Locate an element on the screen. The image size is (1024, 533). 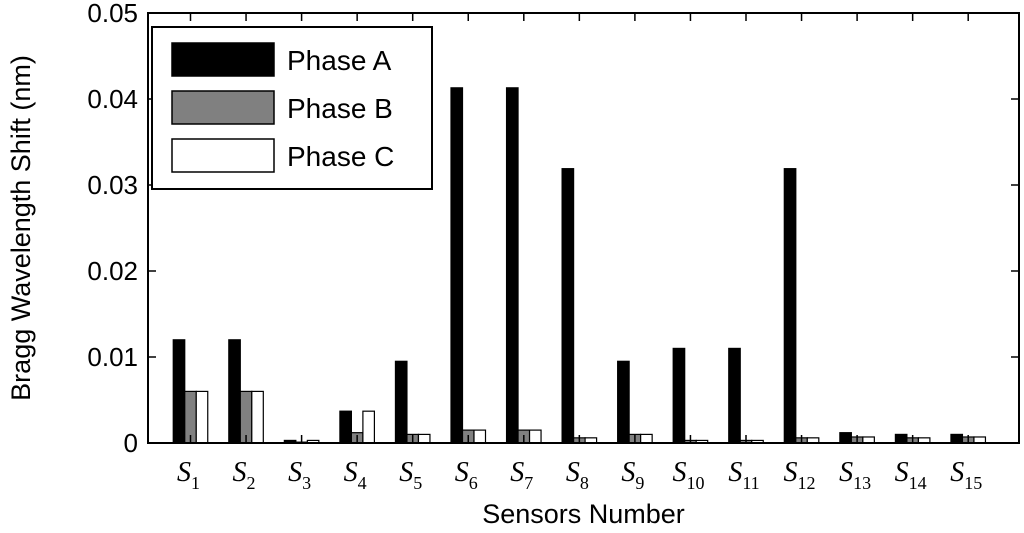
x-tick-label: S13 is located at coordinates (855, 475).